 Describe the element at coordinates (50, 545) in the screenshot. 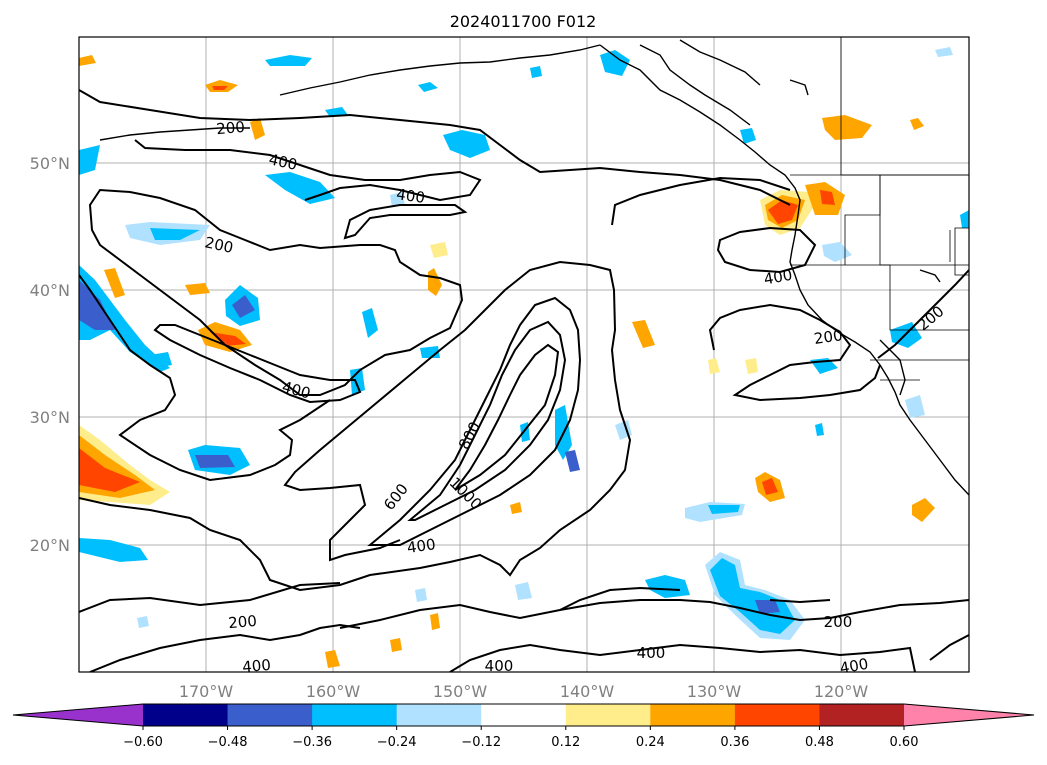

I see `lat-label: 20°N` at that location.